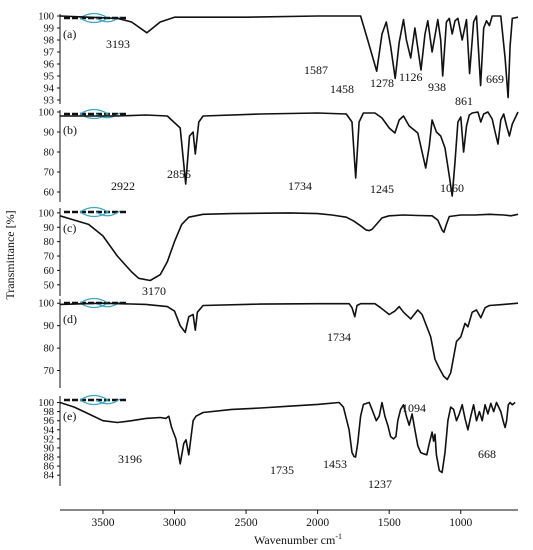 This screenshot has width=533, height=550. What do you see at coordinates (49, 77) in the screenshot?
I see `y-tick-label: 95` at bounding box center [49, 77].